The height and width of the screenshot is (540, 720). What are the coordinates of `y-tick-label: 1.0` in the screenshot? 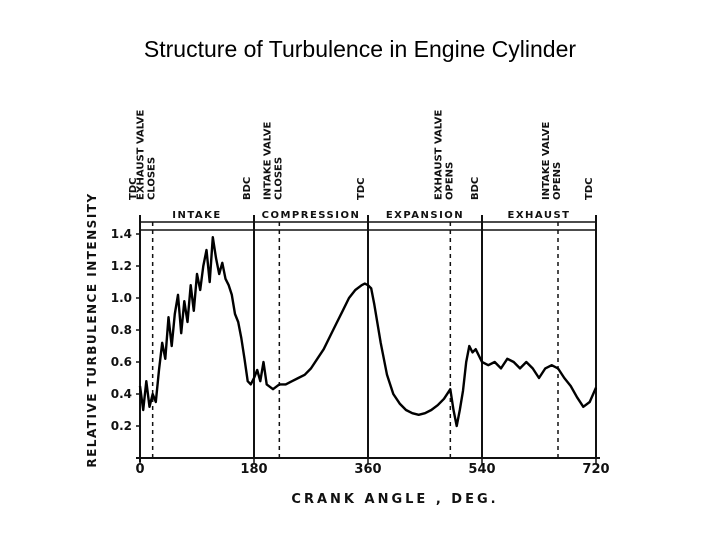 It's located at (121, 298).